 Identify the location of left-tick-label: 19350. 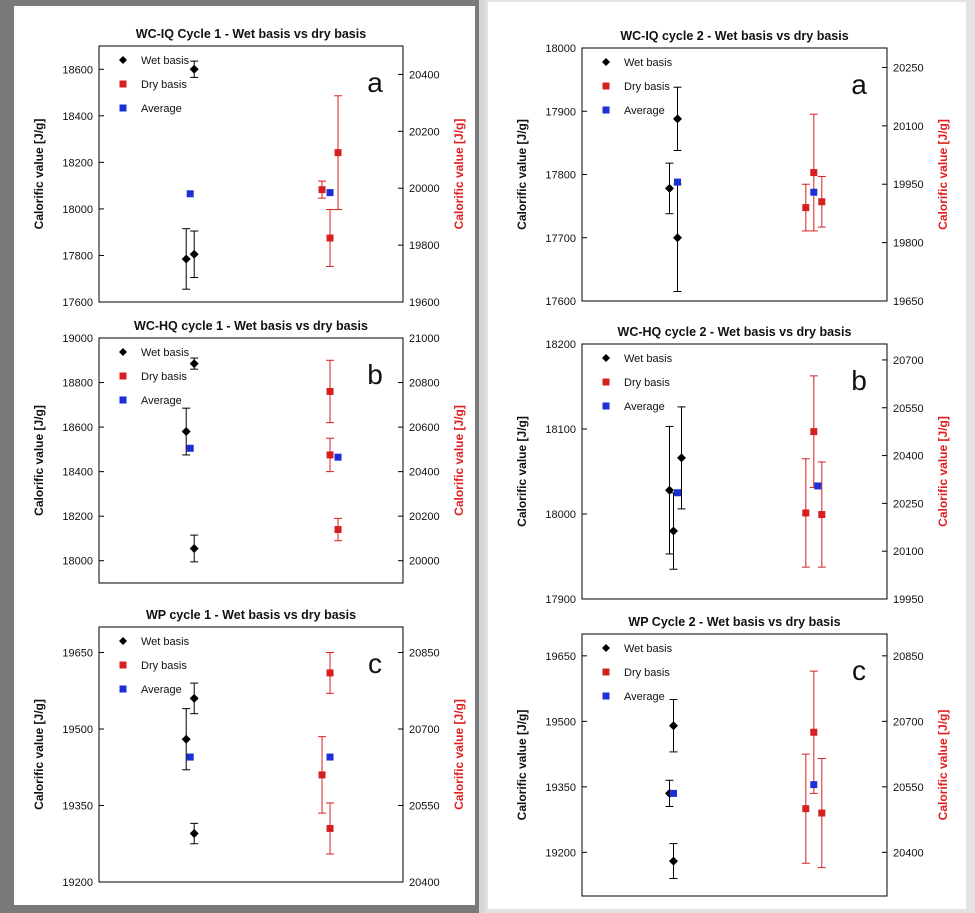
(560, 788).